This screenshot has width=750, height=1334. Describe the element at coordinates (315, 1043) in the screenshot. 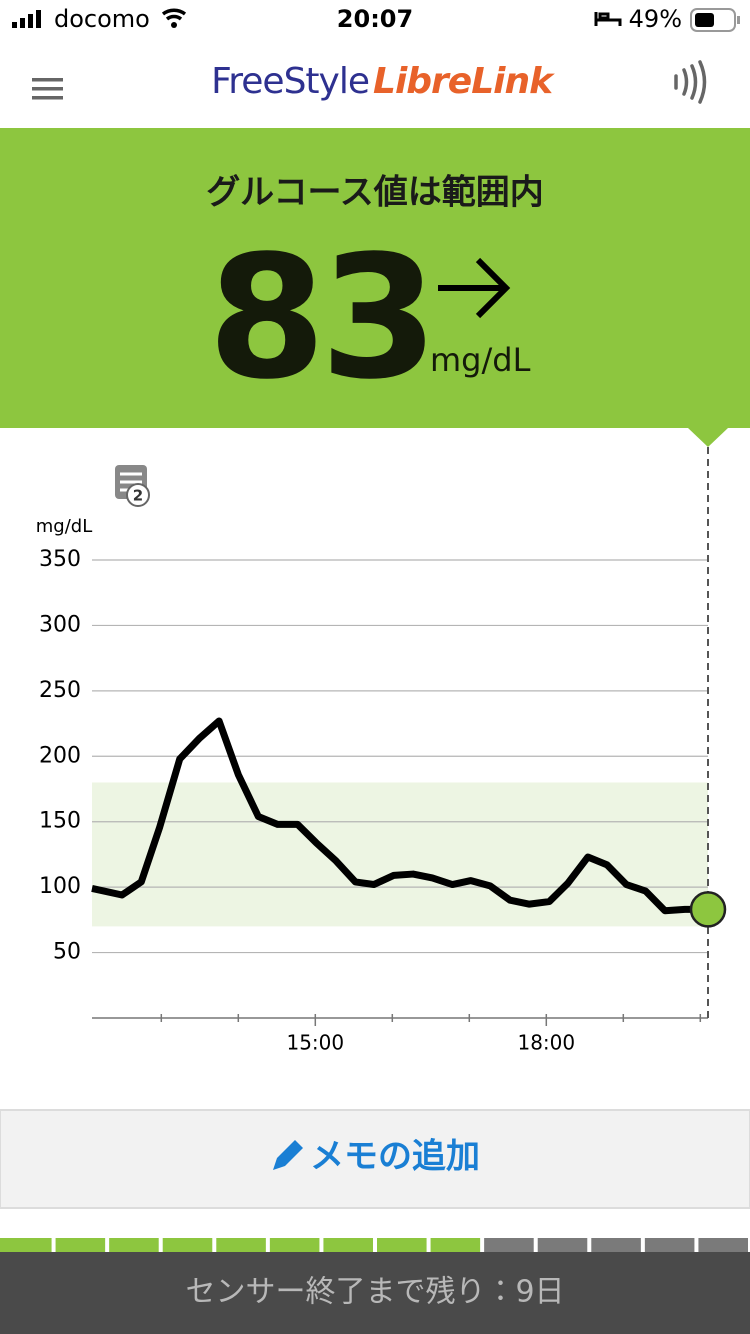

I see `x-tick-label: 15:00` at that location.